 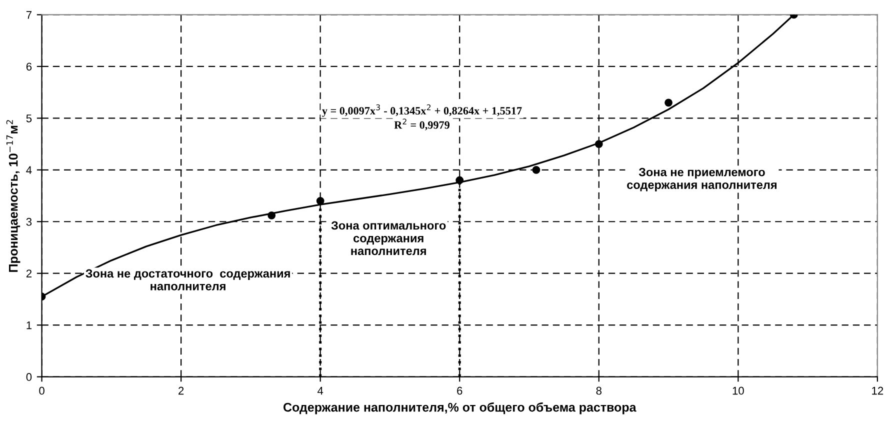 What do you see at coordinates (459, 390) in the screenshot?
I see `x-tick-label: 6` at bounding box center [459, 390].